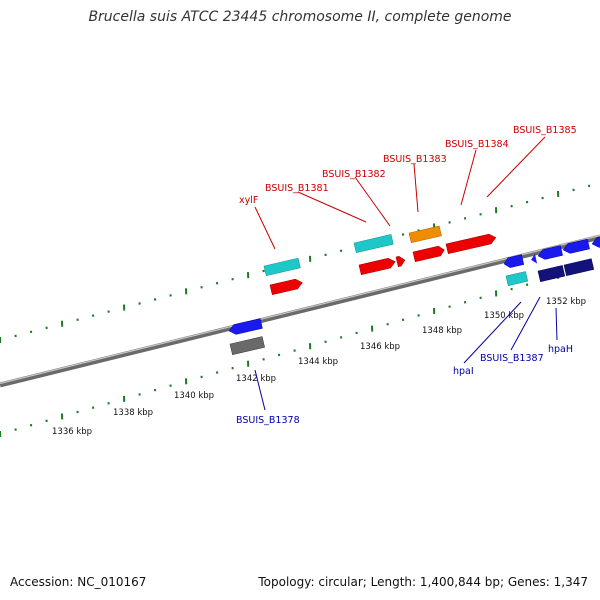 This screenshot has width=600, height=600. I want to click on gene-label-bsuis-b1385: BSUIS_B1385, so click(545, 130).